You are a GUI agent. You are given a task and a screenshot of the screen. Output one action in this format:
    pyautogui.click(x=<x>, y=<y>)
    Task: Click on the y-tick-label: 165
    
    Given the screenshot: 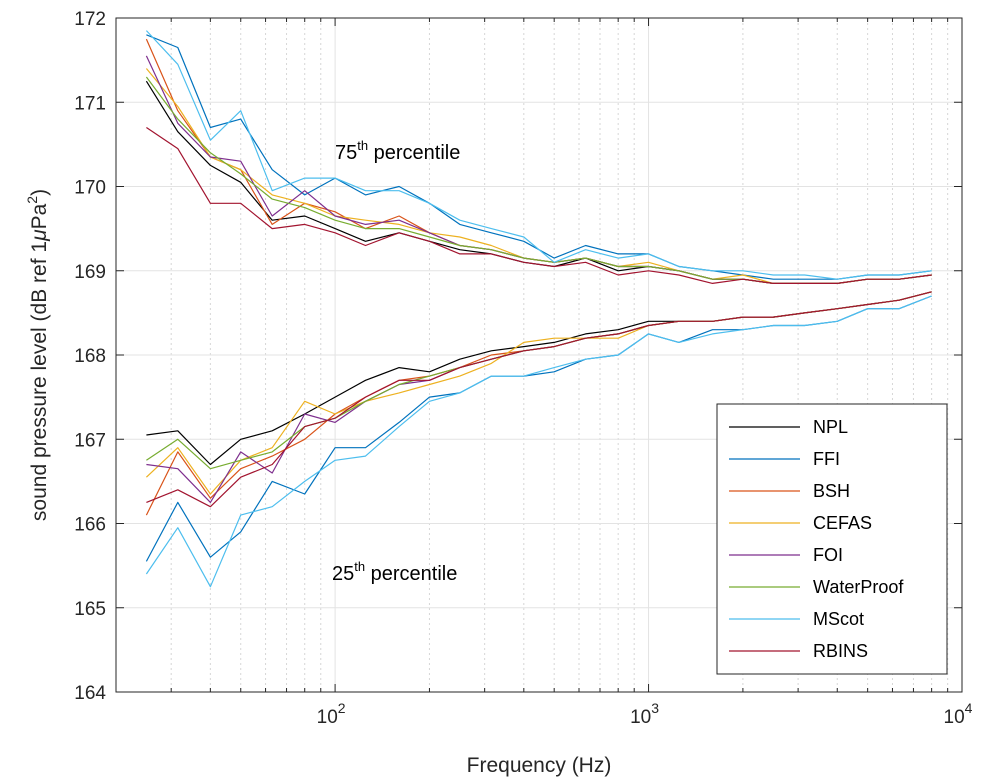 What is the action you would take?
    pyautogui.click(x=90, y=609)
    